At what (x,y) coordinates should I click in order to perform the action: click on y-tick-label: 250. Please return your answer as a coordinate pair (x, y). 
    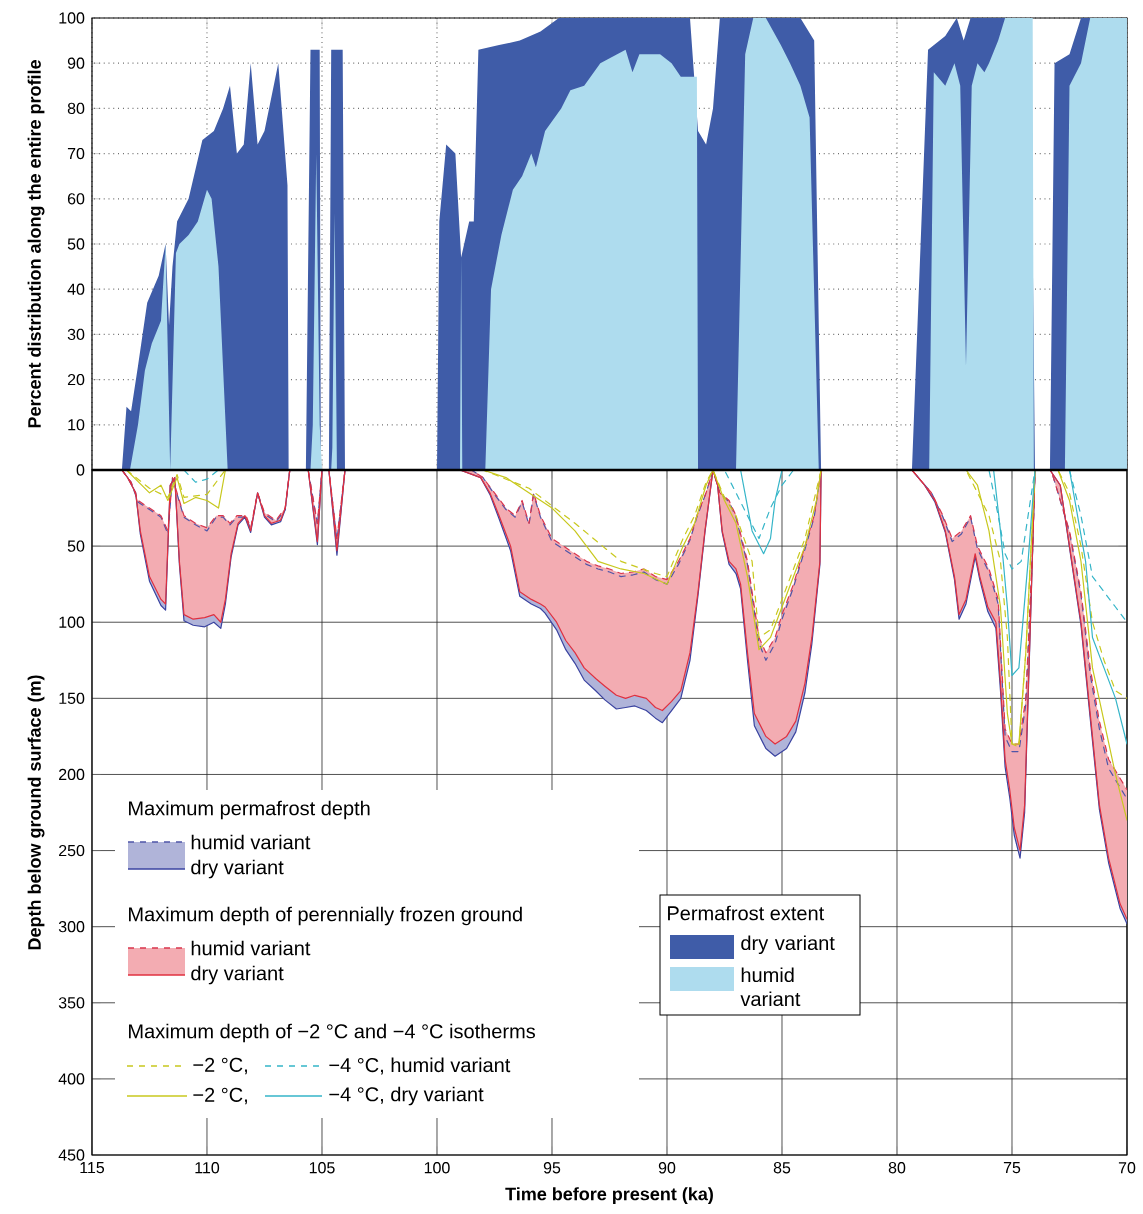
    Looking at the image, I should click on (72, 850).